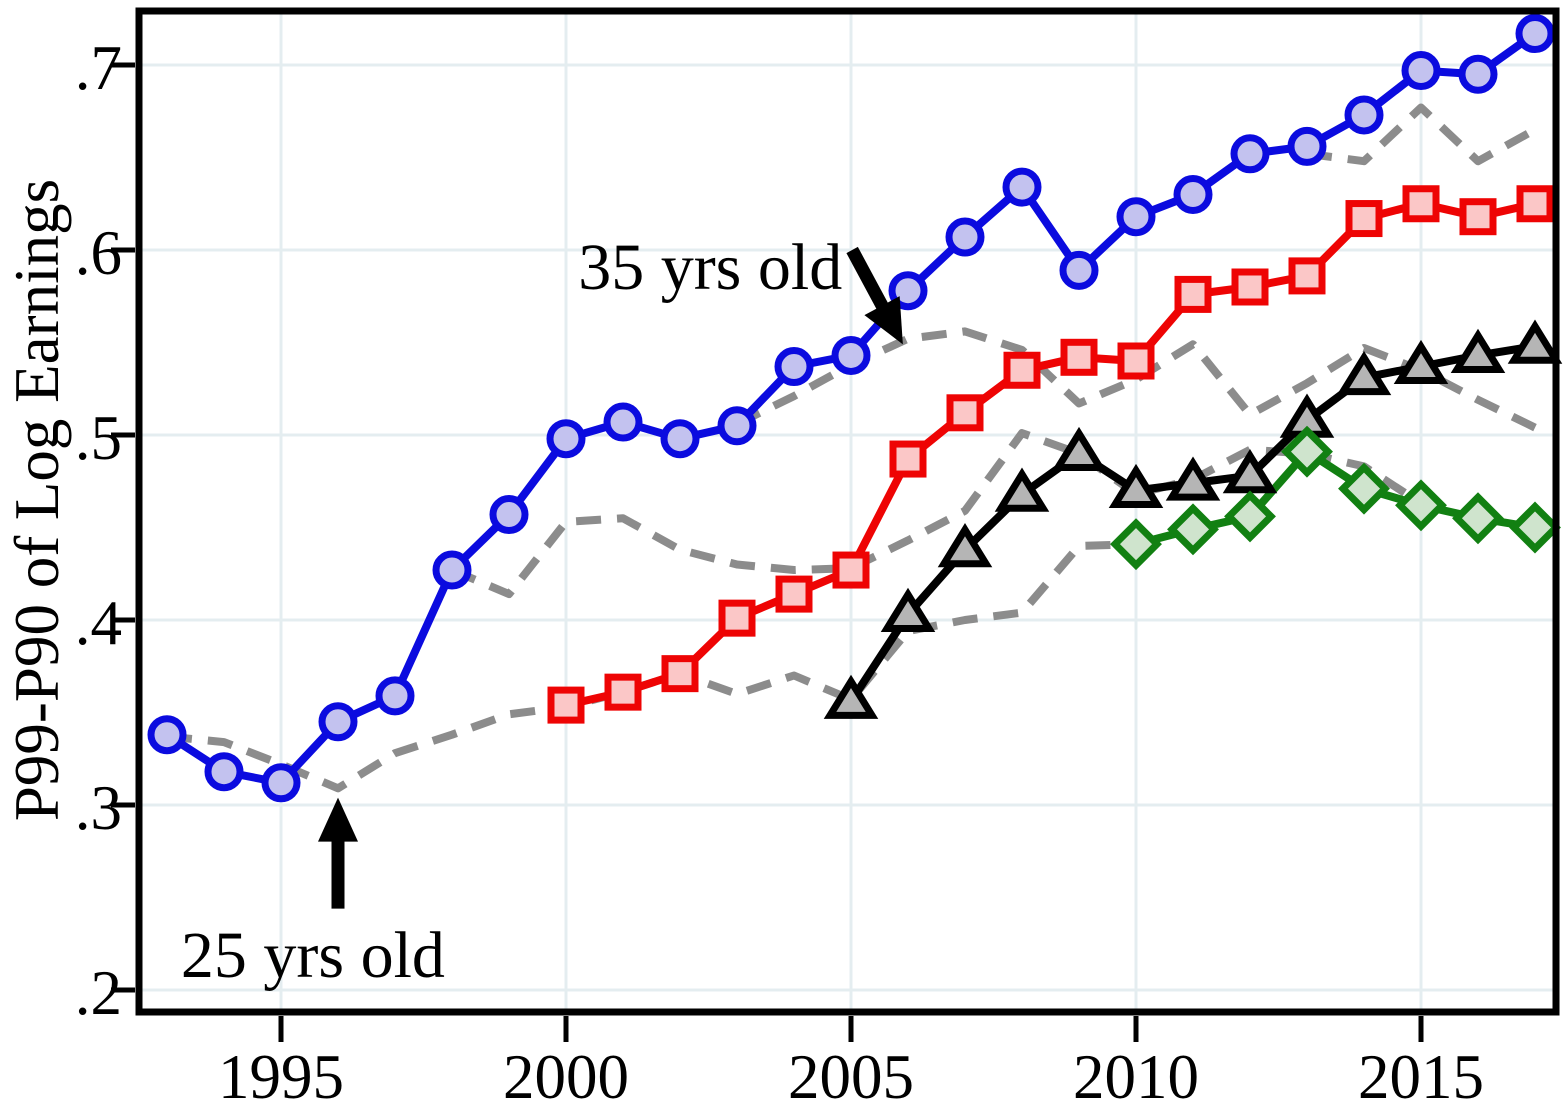  Describe the element at coordinates (566, 1075) in the screenshot. I see `x-tick-label-2000: 2000` at that location.